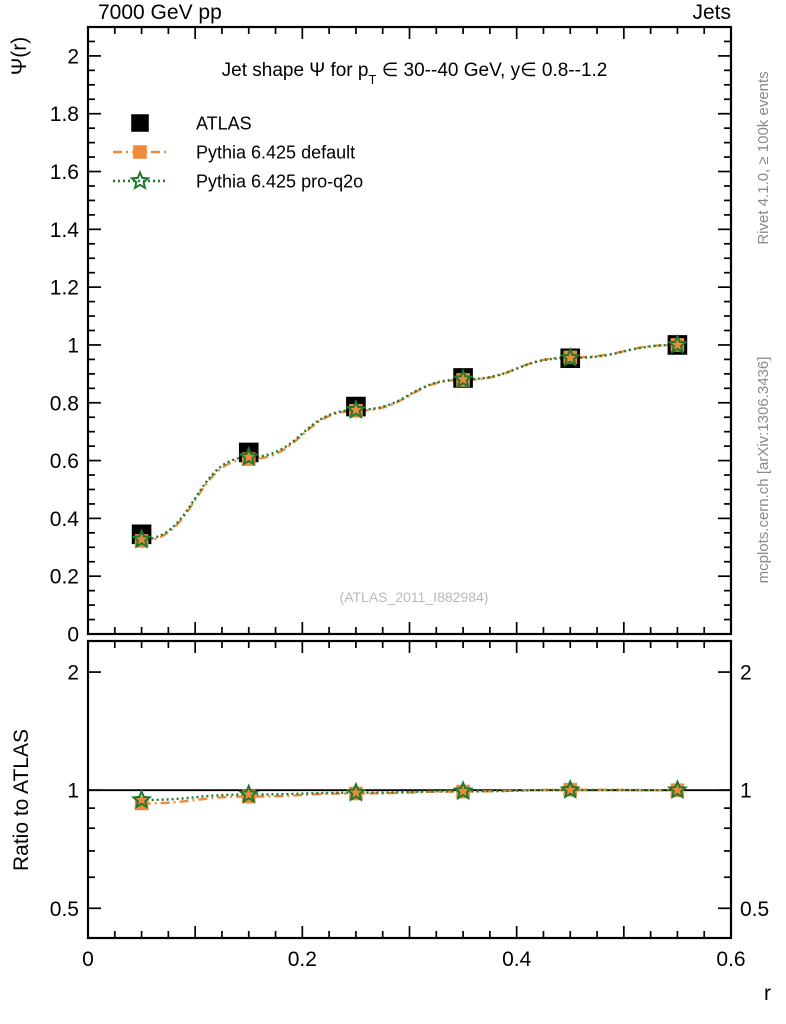  Describe the element at coordinates (64, 288) in the screenshot. I see `main-y-tick-label: 1.2` at that location.